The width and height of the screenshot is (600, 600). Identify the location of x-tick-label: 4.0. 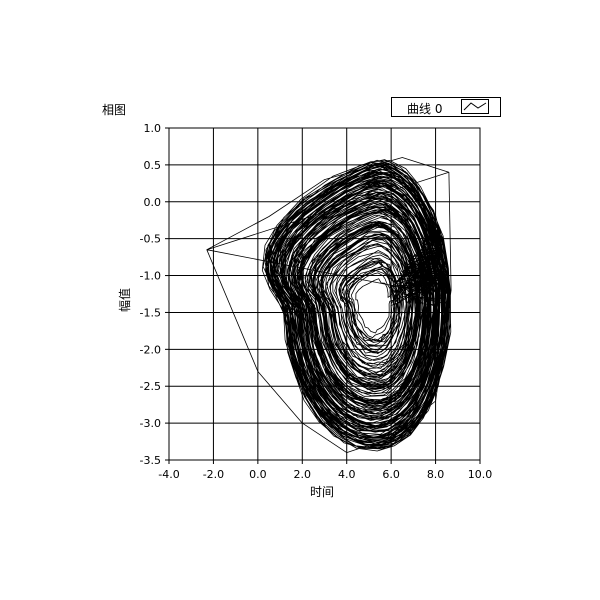
(347, 474).